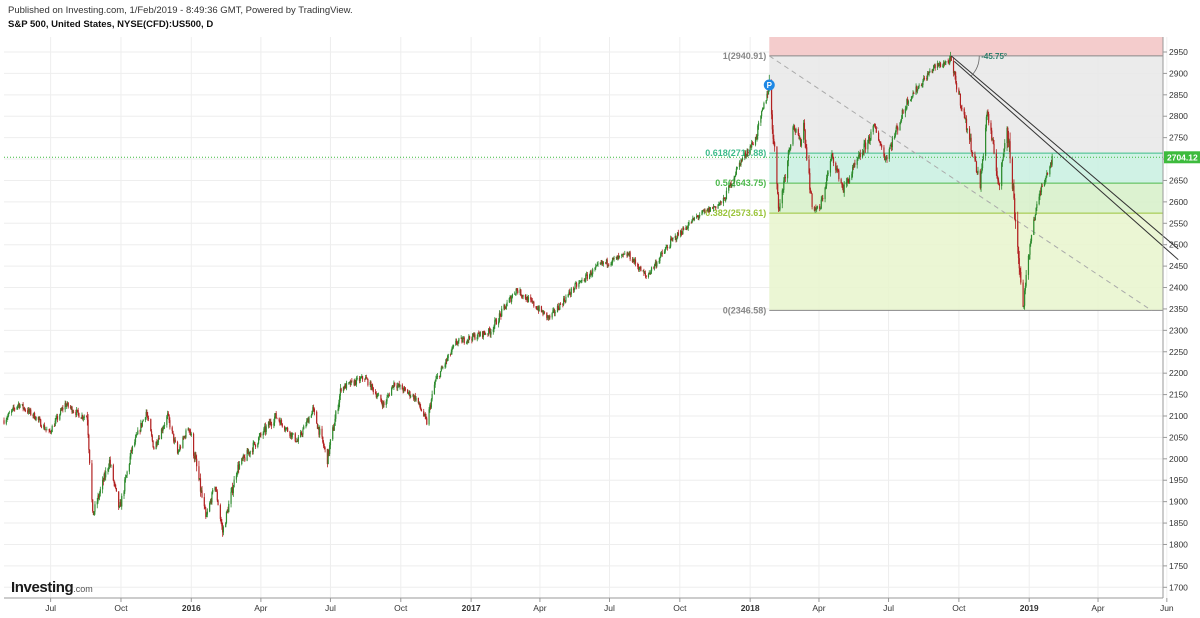 The image size is (1200, 618). What do you see at coordinates (994, 56) in the screenshot?
I see `angle-label: -45.75°` at bounding box center [994, 56].